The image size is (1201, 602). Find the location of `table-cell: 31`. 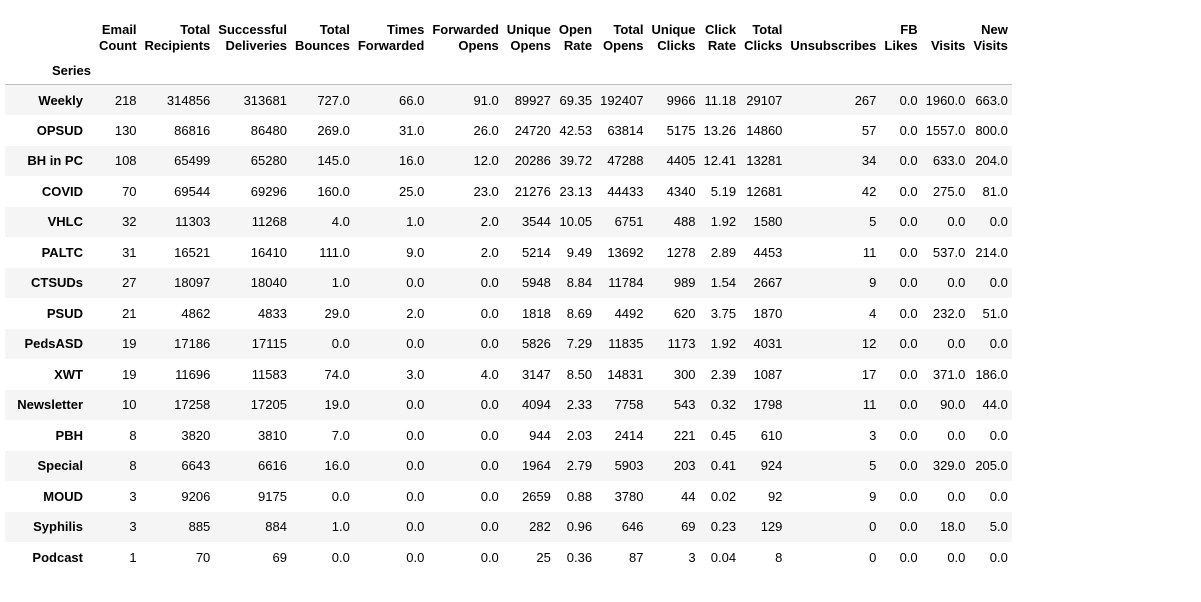

table-cell: 31 is located at coordinates (129, 252).